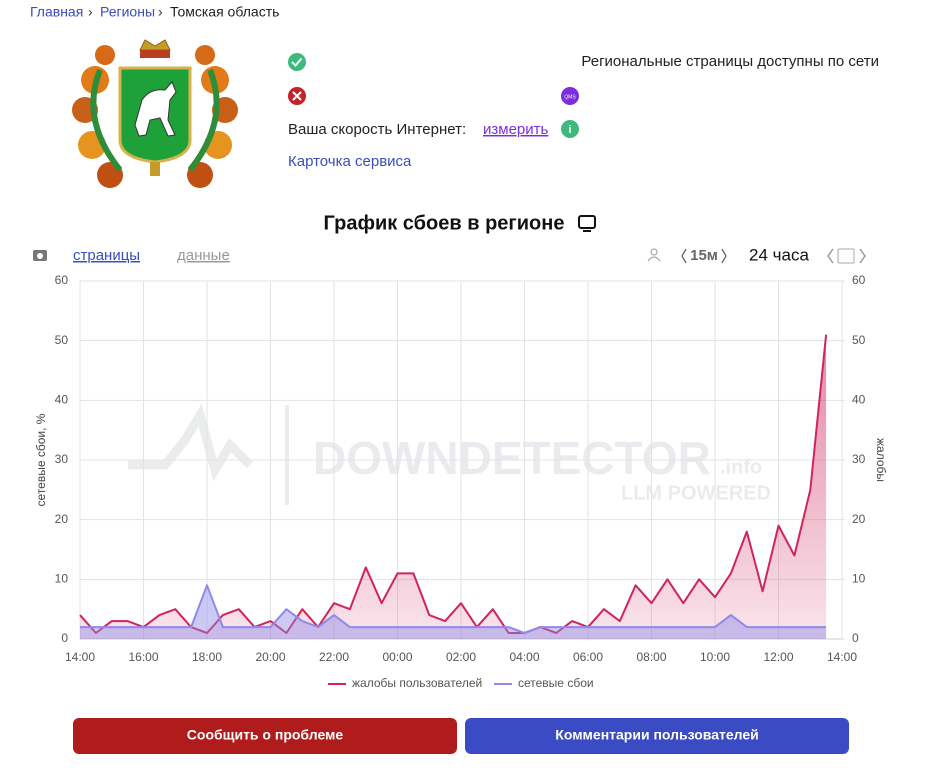 The image size is (933, 774). I want to click on user-icon-body, so click(654, 259).